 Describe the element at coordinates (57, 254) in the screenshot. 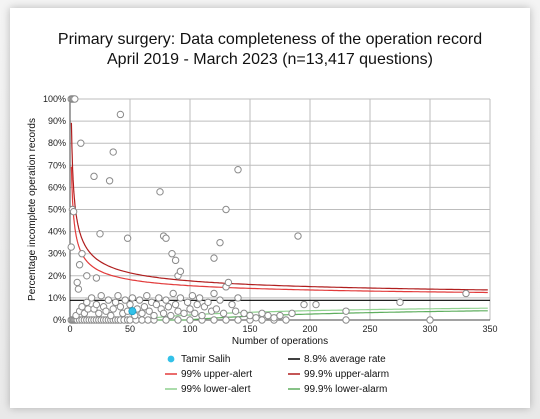

I see `y-tick-label: 30%` at that location.